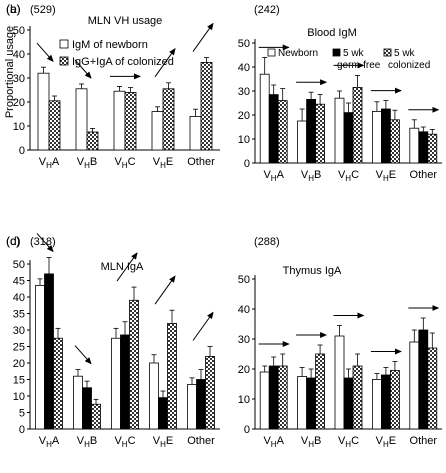 This screenshot has height=473, width=446. Describe the element at coordinates (19, 282) in the screenshot. I see `y-tick-label: 45` at that location.